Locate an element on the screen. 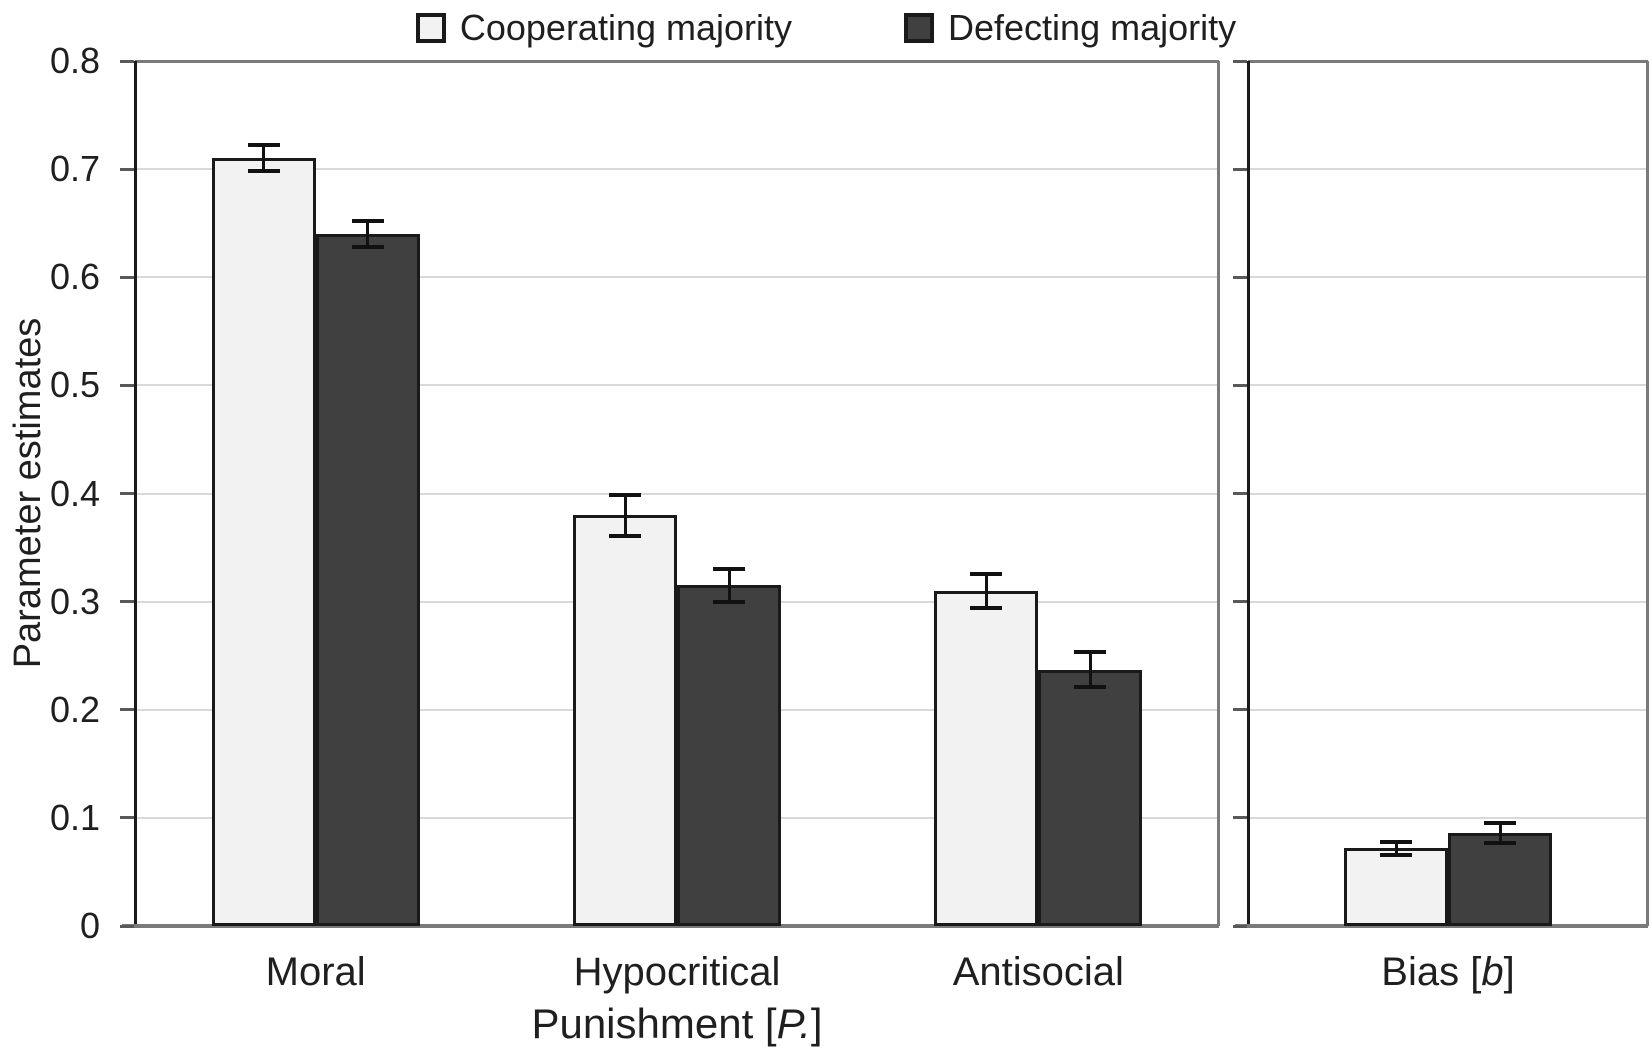 Image resolution: width=1652 pixels, height=1057 pixels. category-label: Hypocritical is located at coordinates (677, 972).